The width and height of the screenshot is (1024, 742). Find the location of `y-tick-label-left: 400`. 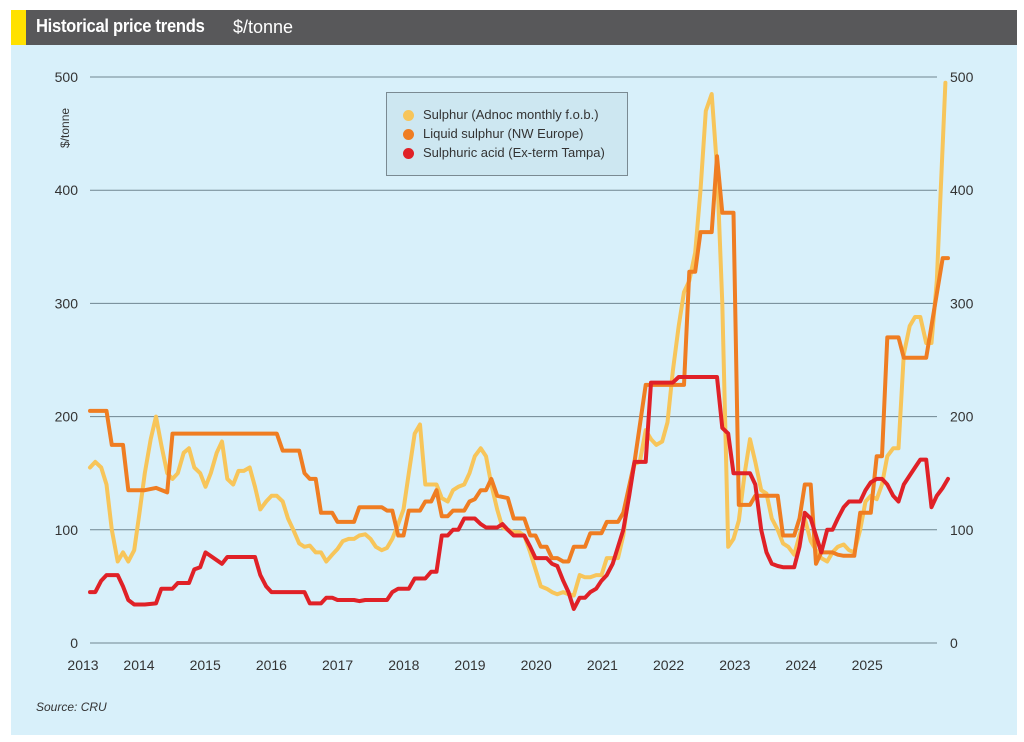

y-tick-label-left: 400 is located at coordinates (67, 190).